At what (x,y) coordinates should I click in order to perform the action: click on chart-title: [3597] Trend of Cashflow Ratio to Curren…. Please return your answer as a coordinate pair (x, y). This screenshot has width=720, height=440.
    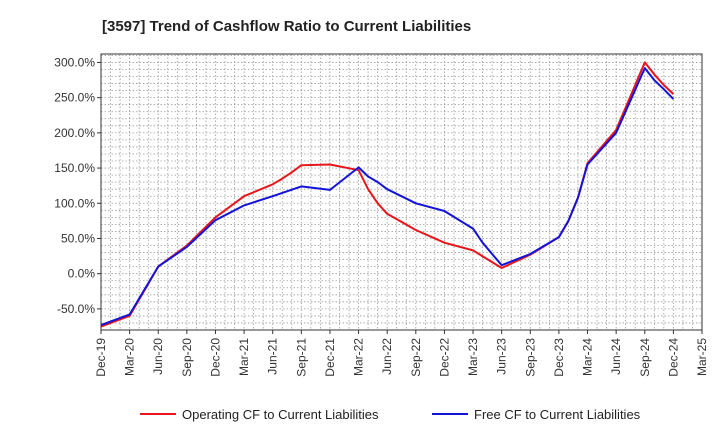
    Looking at the image, I should click on (286, 26).